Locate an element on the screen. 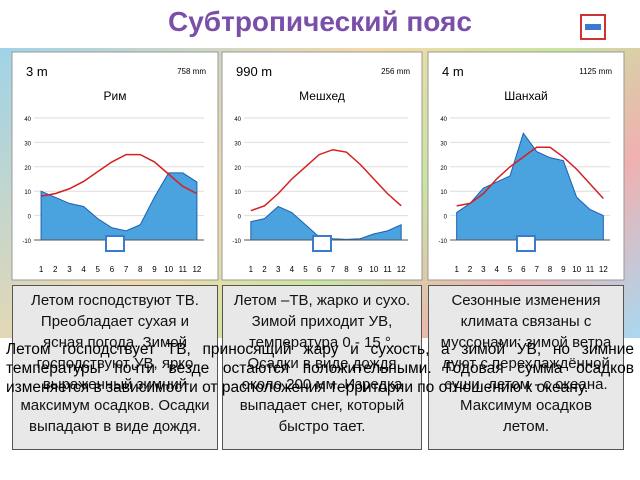 The height and width of the screenshot is (480, 640). precip-total: 1125 mm is located at coordinates (595, 71).